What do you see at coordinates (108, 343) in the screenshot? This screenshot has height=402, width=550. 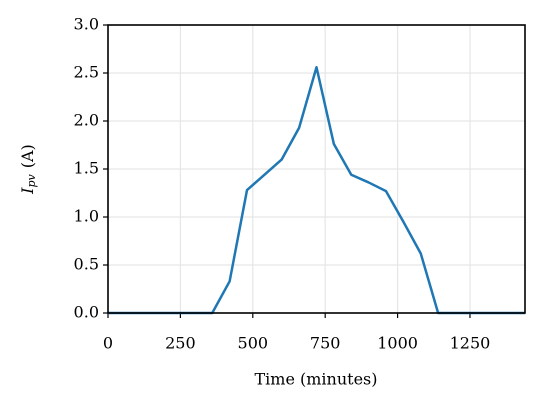 I see `x-tick-label: 0` at bounding box center [108, 343].